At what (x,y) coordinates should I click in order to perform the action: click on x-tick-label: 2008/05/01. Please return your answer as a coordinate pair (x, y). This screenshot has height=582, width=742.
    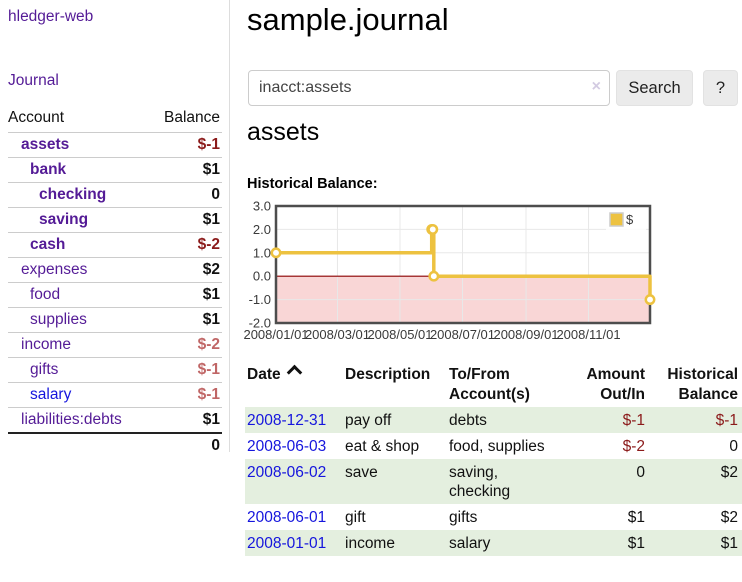
    Looking at the image, I should click on (399, 334).